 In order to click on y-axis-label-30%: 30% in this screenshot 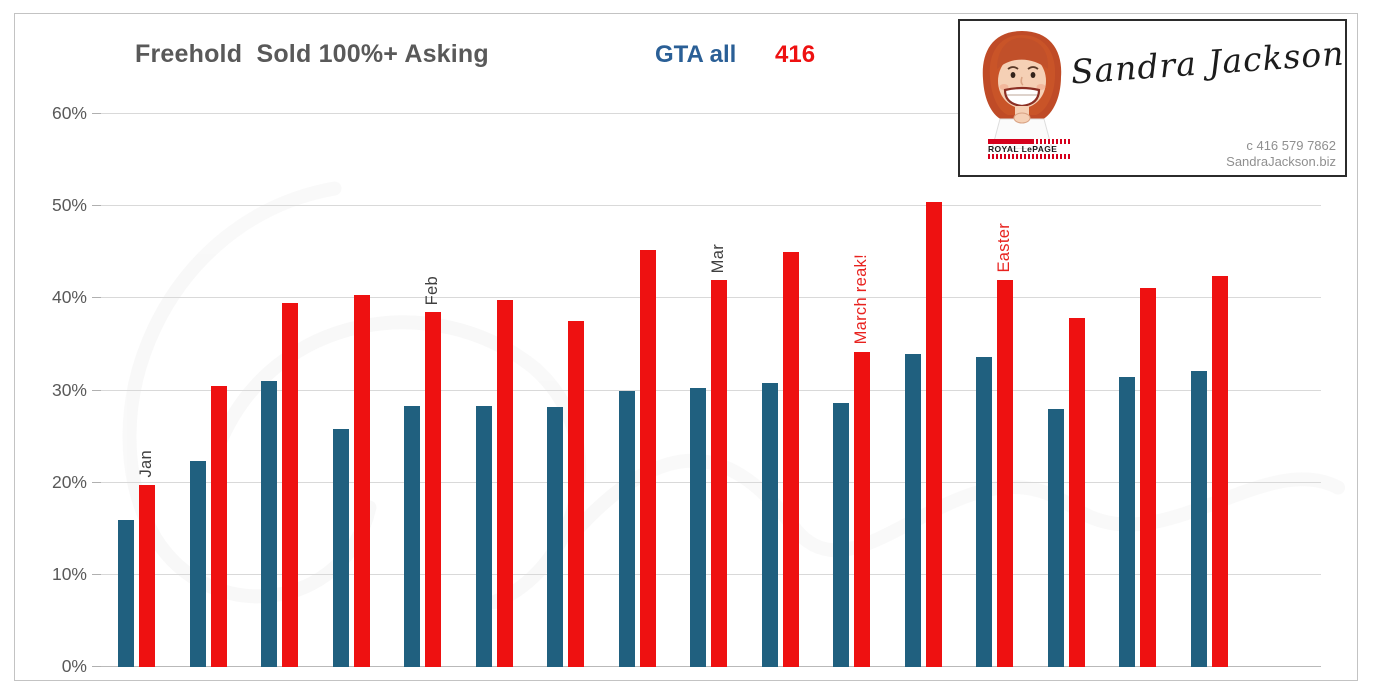, I will do `click(69, 389)`.